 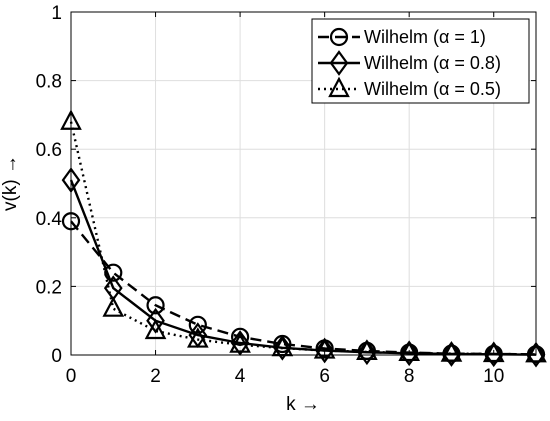 I want to click on x-tick-label: 0, so click(x=71, y=376).